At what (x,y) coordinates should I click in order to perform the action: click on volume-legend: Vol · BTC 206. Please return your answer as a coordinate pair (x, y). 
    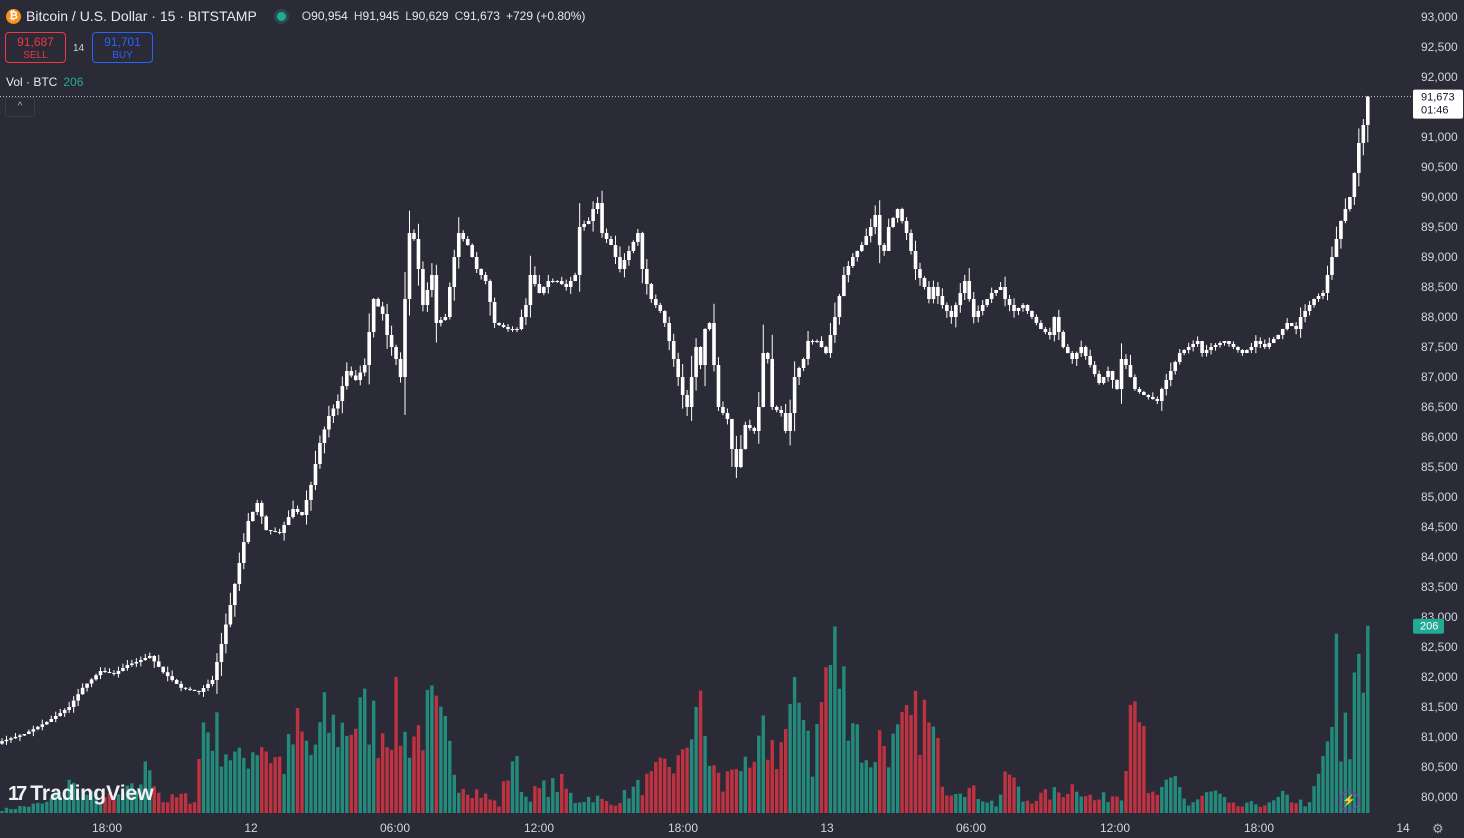
    Looking at the image, I should click on (44, 82).